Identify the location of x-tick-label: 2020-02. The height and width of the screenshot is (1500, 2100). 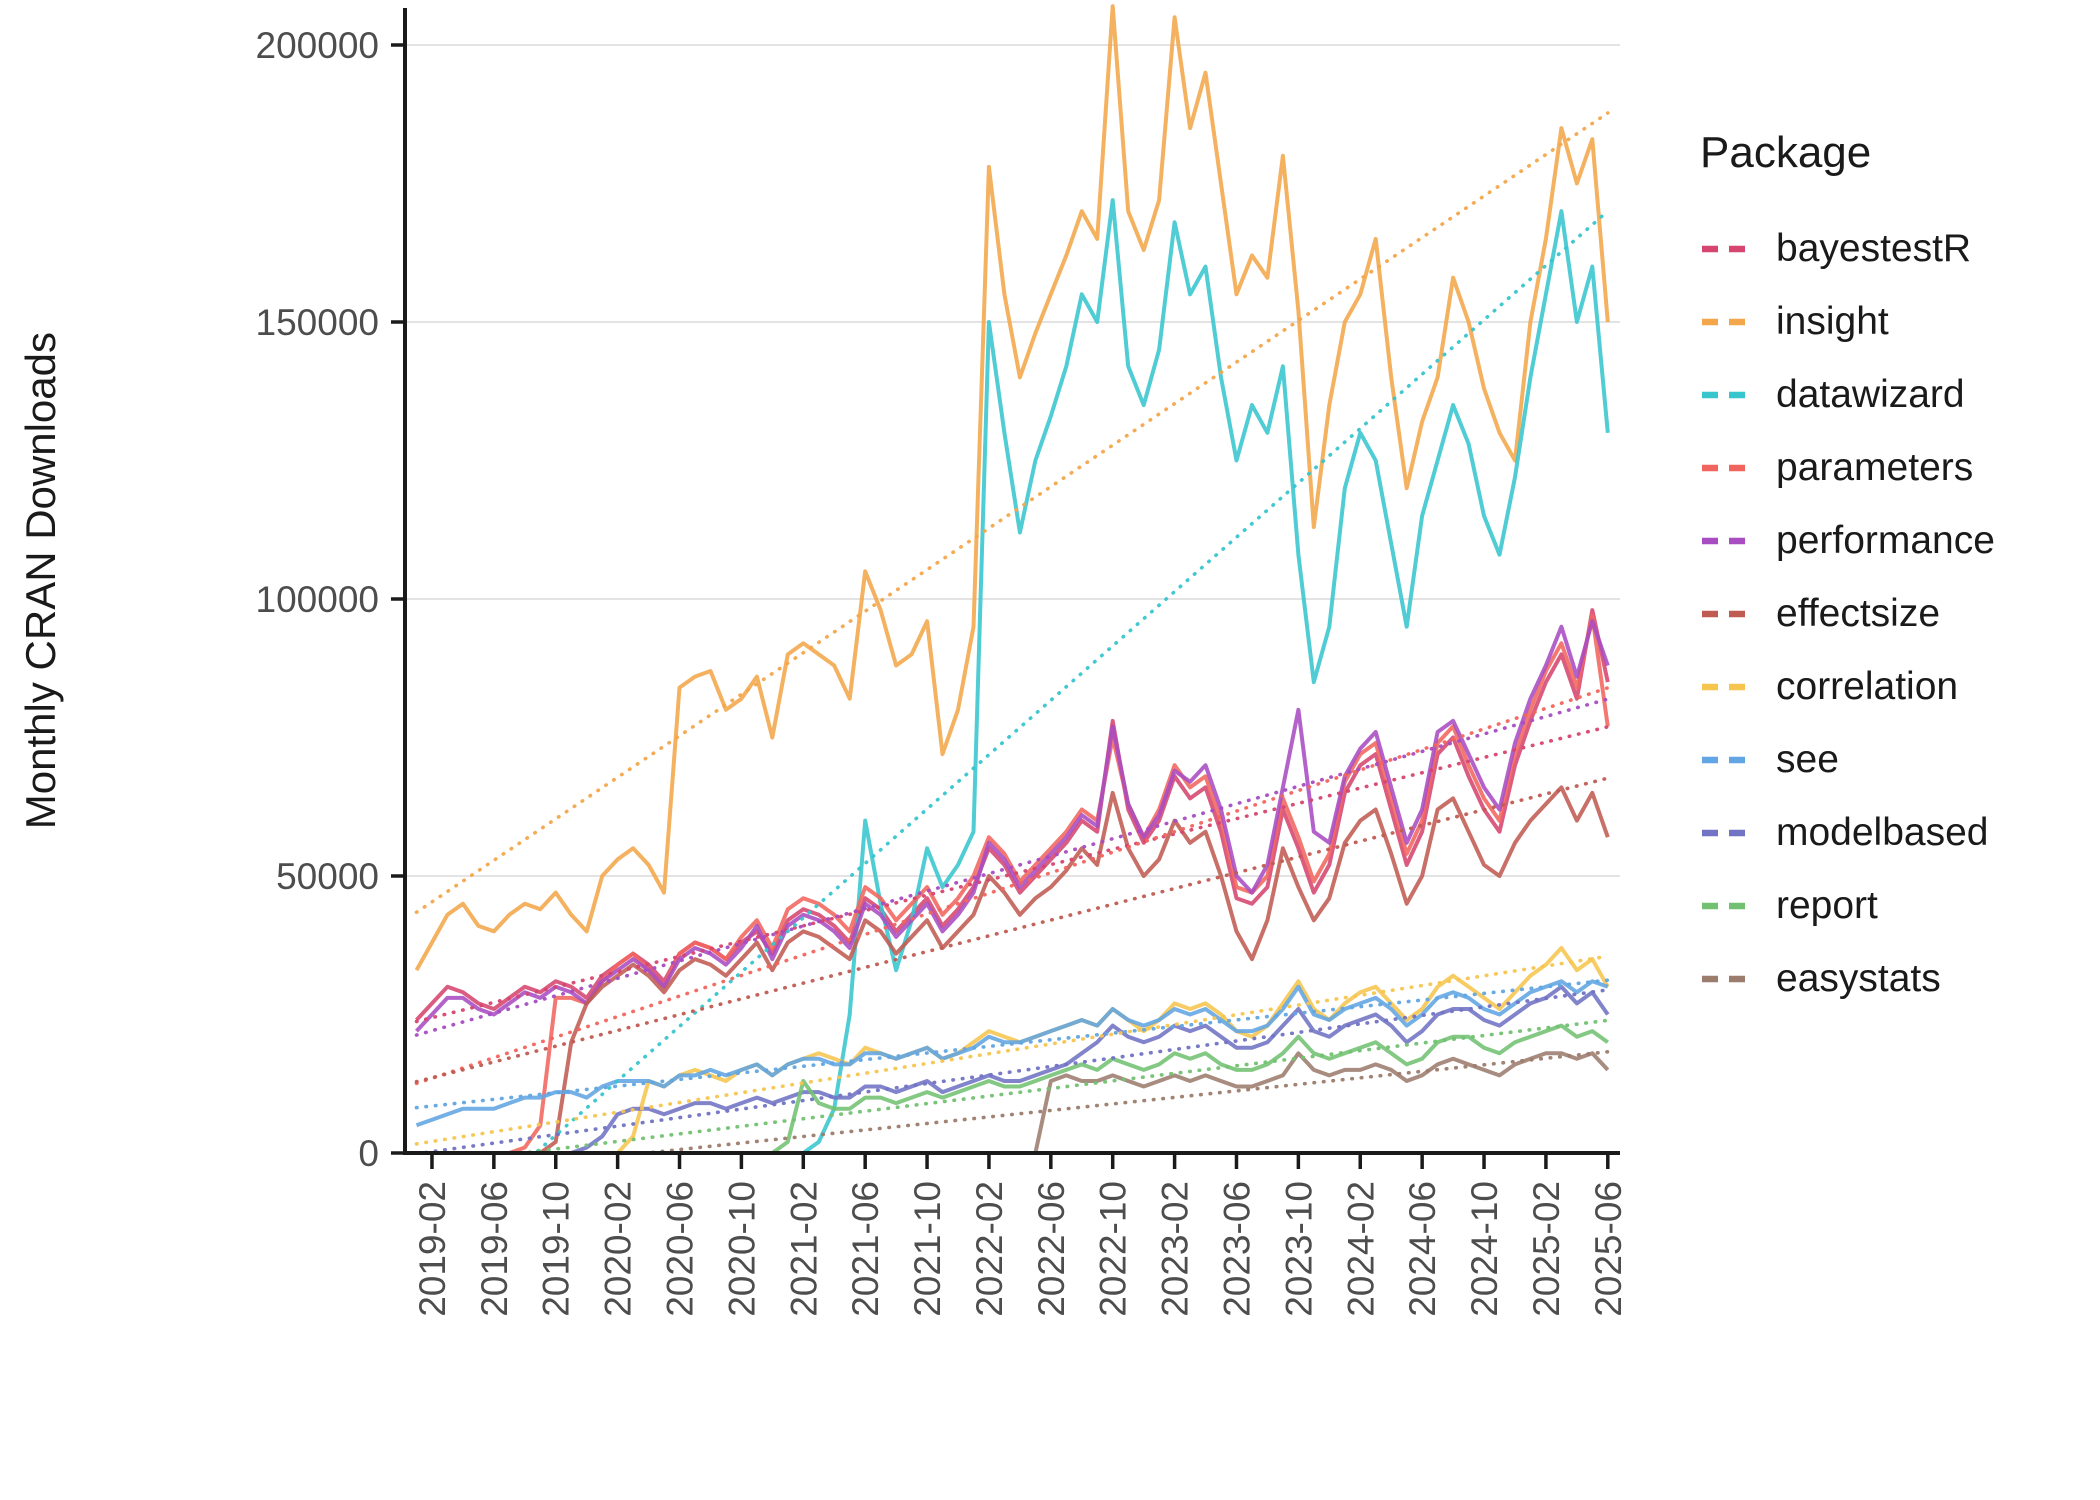
(618, 1249).